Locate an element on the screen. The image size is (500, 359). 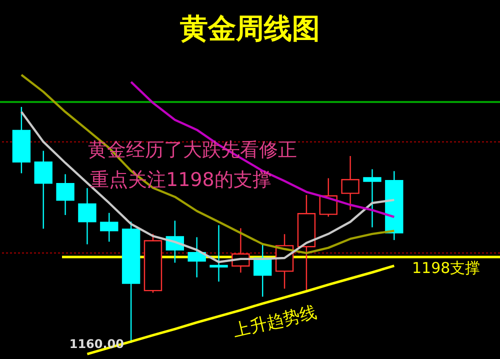
chart-title: 黄金周线图 is located at coordinates (249, 28).